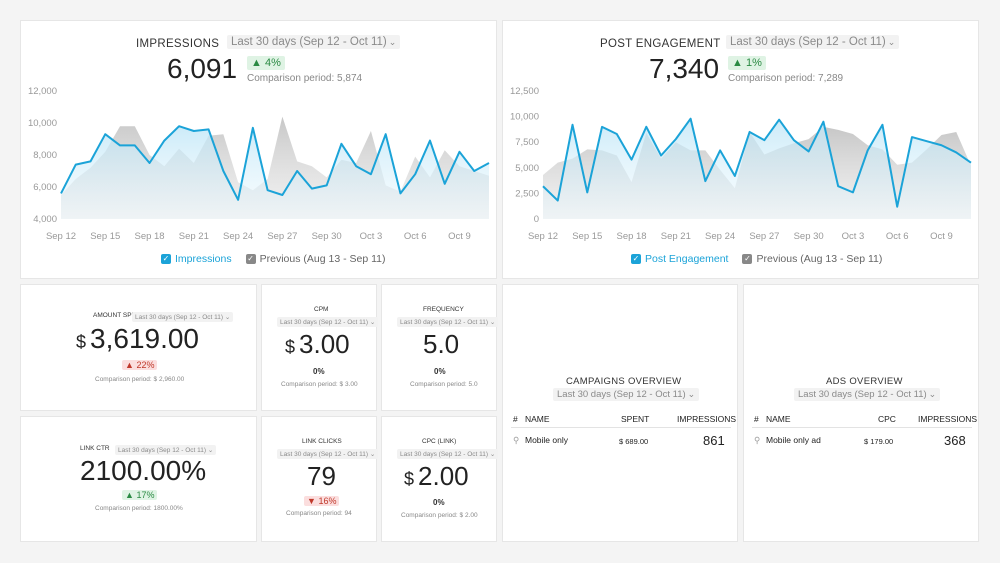 This screenshot has height=563, width=1000. Describe the element at coordinates (955, 440) in the screenshot. I see `ad-impressions: 368` at that location.